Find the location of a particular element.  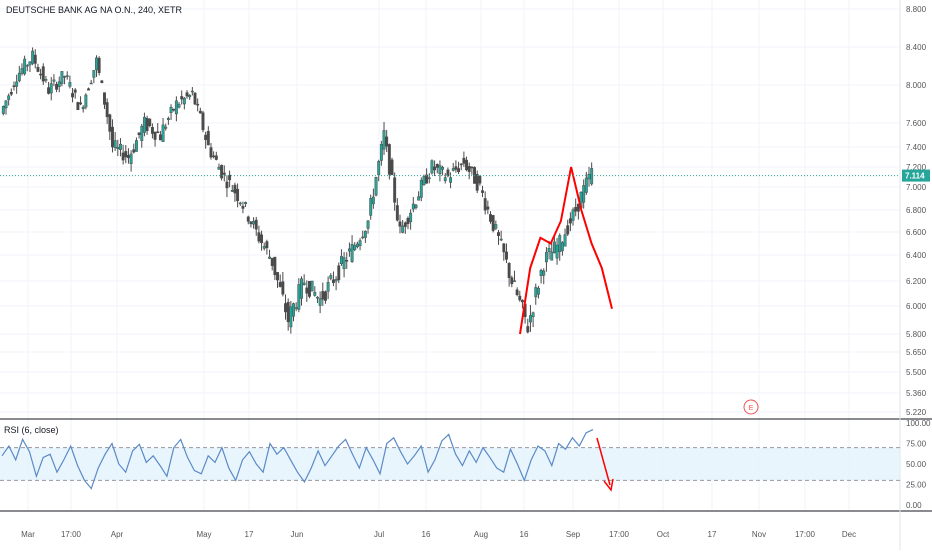

rsi-arrow-head is located at coordinates (608, 485).